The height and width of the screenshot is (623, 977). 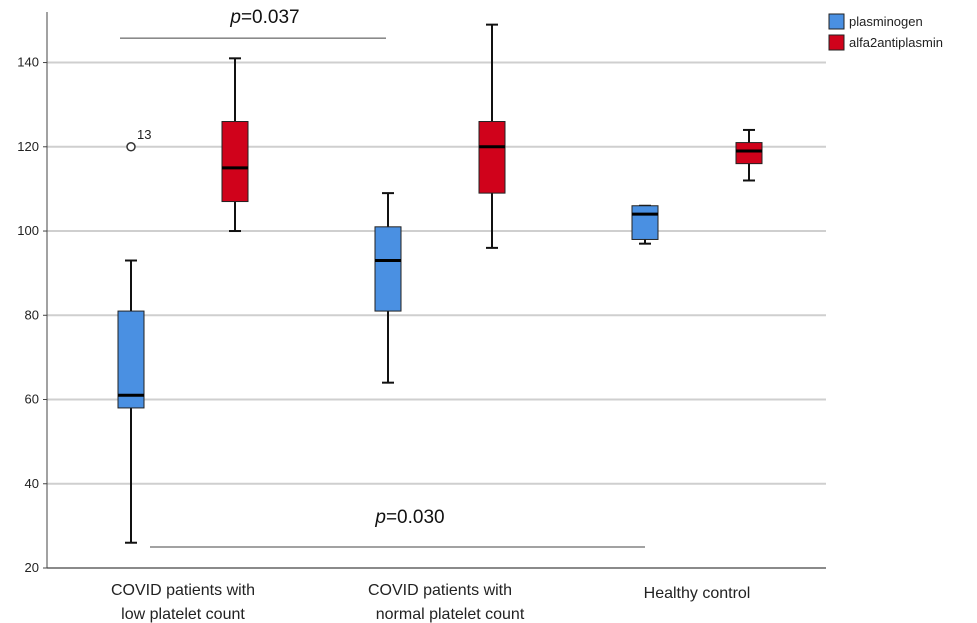 What do you see at coordinates (131, 147) in the screenshot?
I see `outlier-point` at bounding box center [131, 147].